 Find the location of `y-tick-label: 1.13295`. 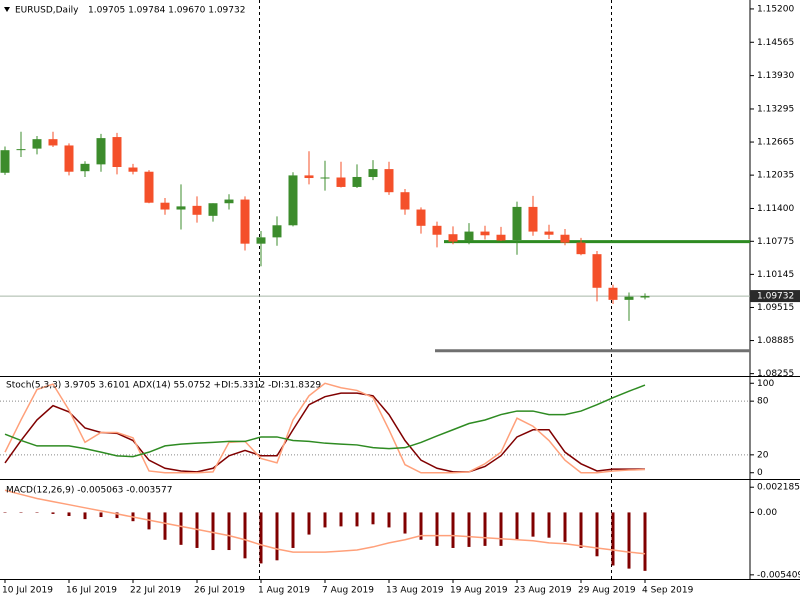

y-tick-label: 1.13295 is located at coordinates (775, 109).